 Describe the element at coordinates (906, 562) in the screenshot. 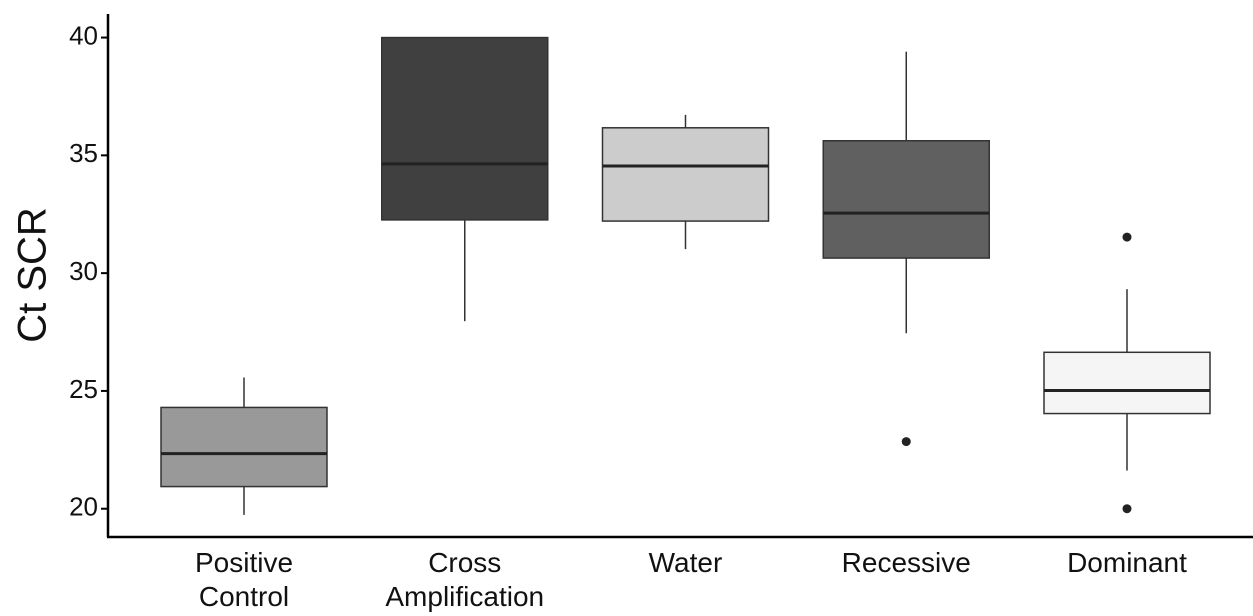

I see `x-tick-label: Recessive` at that location.